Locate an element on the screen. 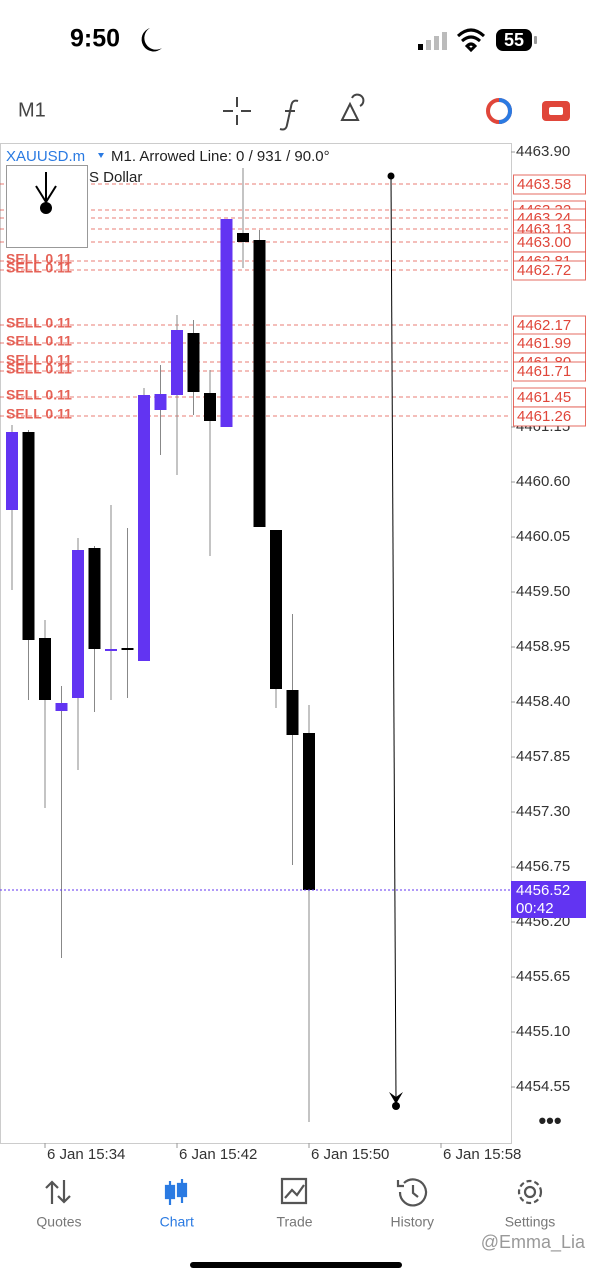 Image resolution: width=590 pixels, height=1280 pixels. x-tick-label: 6 Jan 15:42 is located at coordinates (218, 1154).